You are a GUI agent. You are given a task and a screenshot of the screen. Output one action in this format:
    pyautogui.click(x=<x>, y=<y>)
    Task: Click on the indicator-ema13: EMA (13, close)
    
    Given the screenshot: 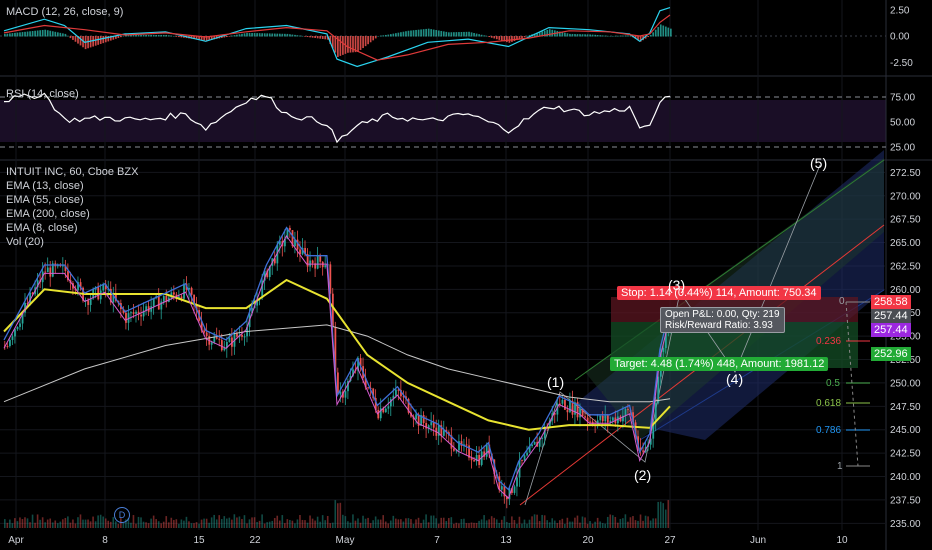 What is the action you would take?
    pyautogui.click(x=45, y=186)
    